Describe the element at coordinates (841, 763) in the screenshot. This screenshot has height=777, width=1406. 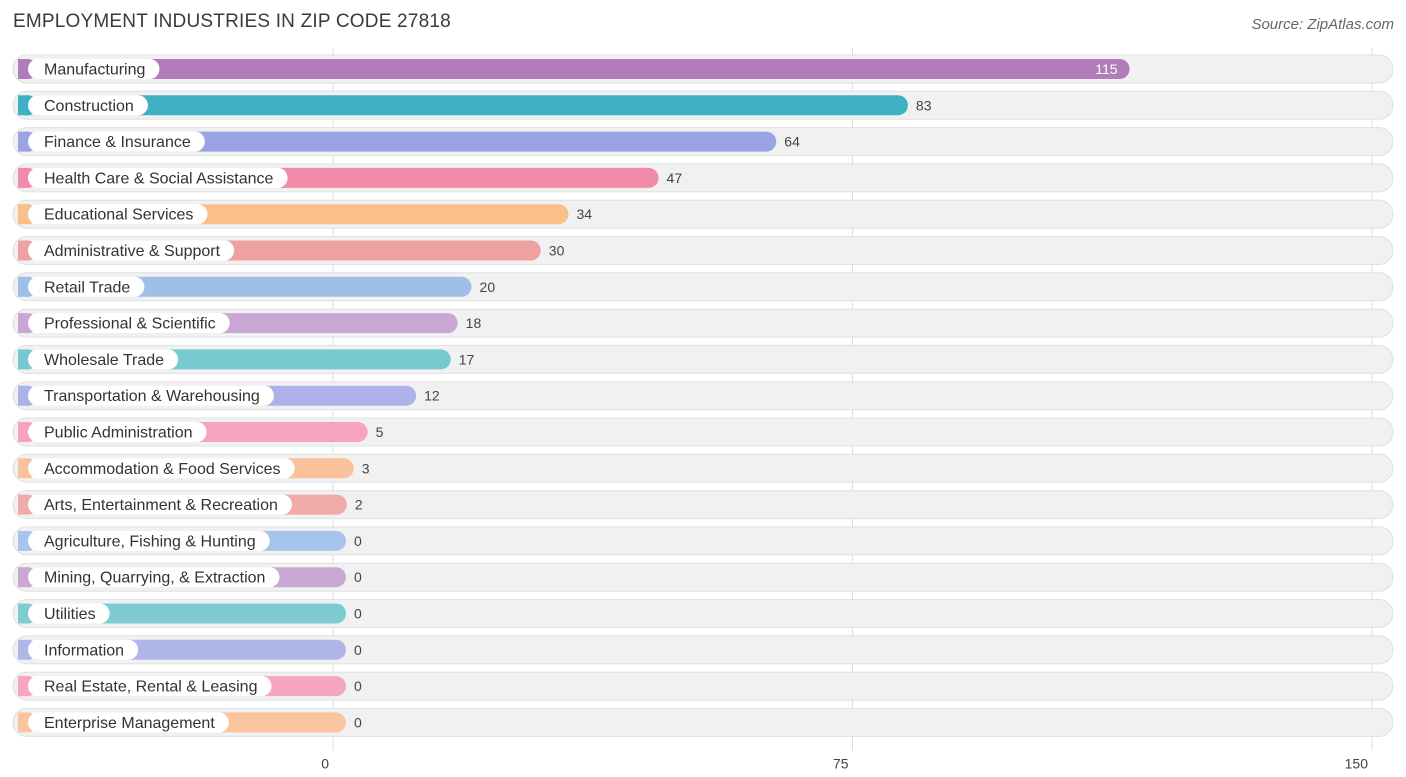
I see `x-tick-label: 75` at that location.